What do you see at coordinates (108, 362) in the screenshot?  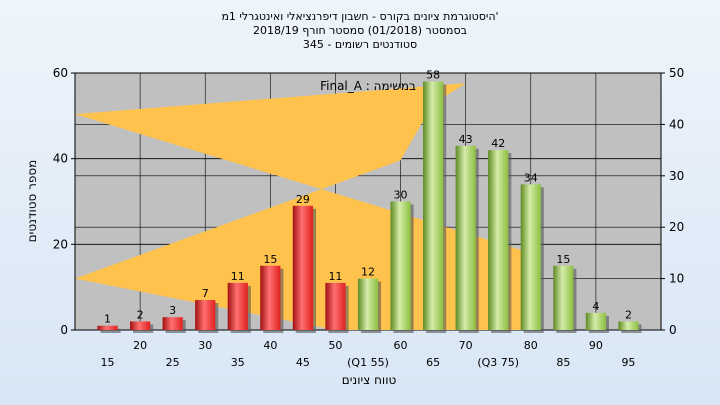 I see `x-axis-tick-label: 15` at bounding box center [108, 362].